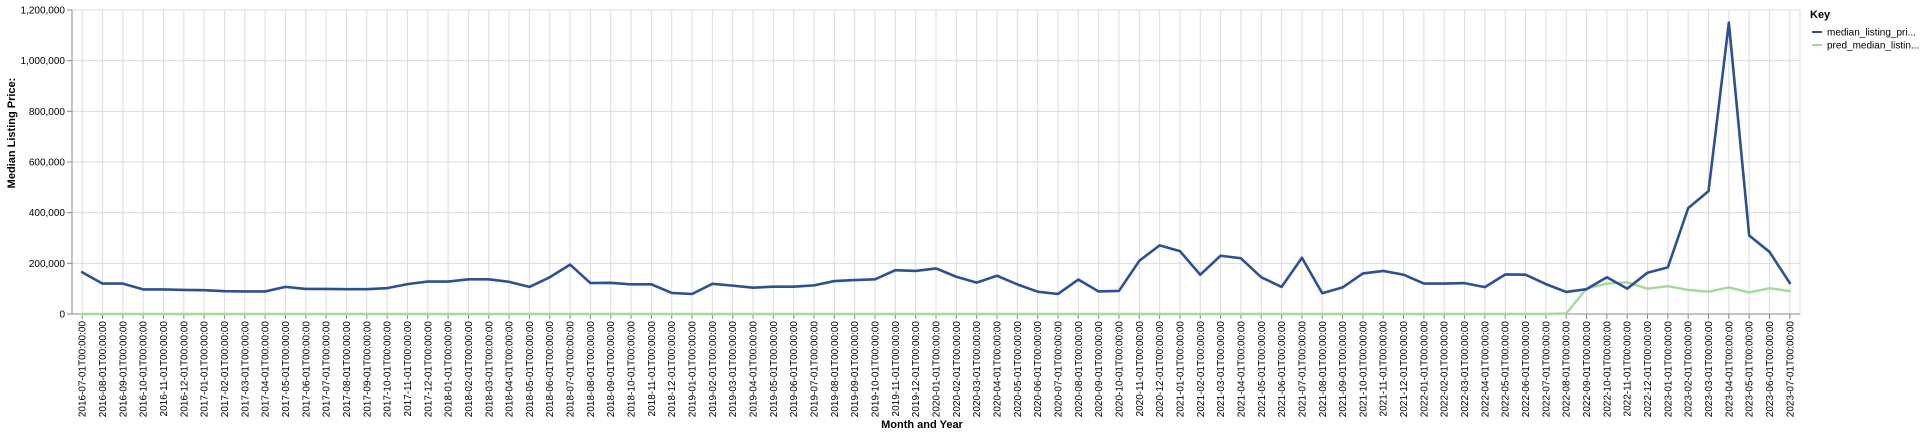 The height and width of the screenshot is (434, 1928). Describe the element at coordinates (123, 369) in the screenshot. I see `x-tick-label: 2016-09-01T00:00:00` at that location.